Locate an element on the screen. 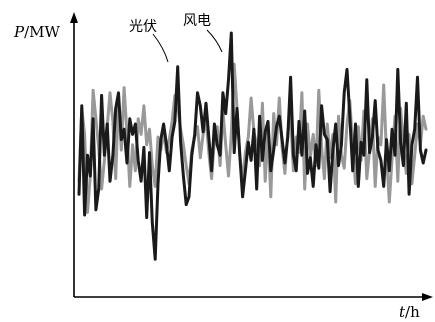  series-label-pv: 光伏 is located at coordinates (143, 27).